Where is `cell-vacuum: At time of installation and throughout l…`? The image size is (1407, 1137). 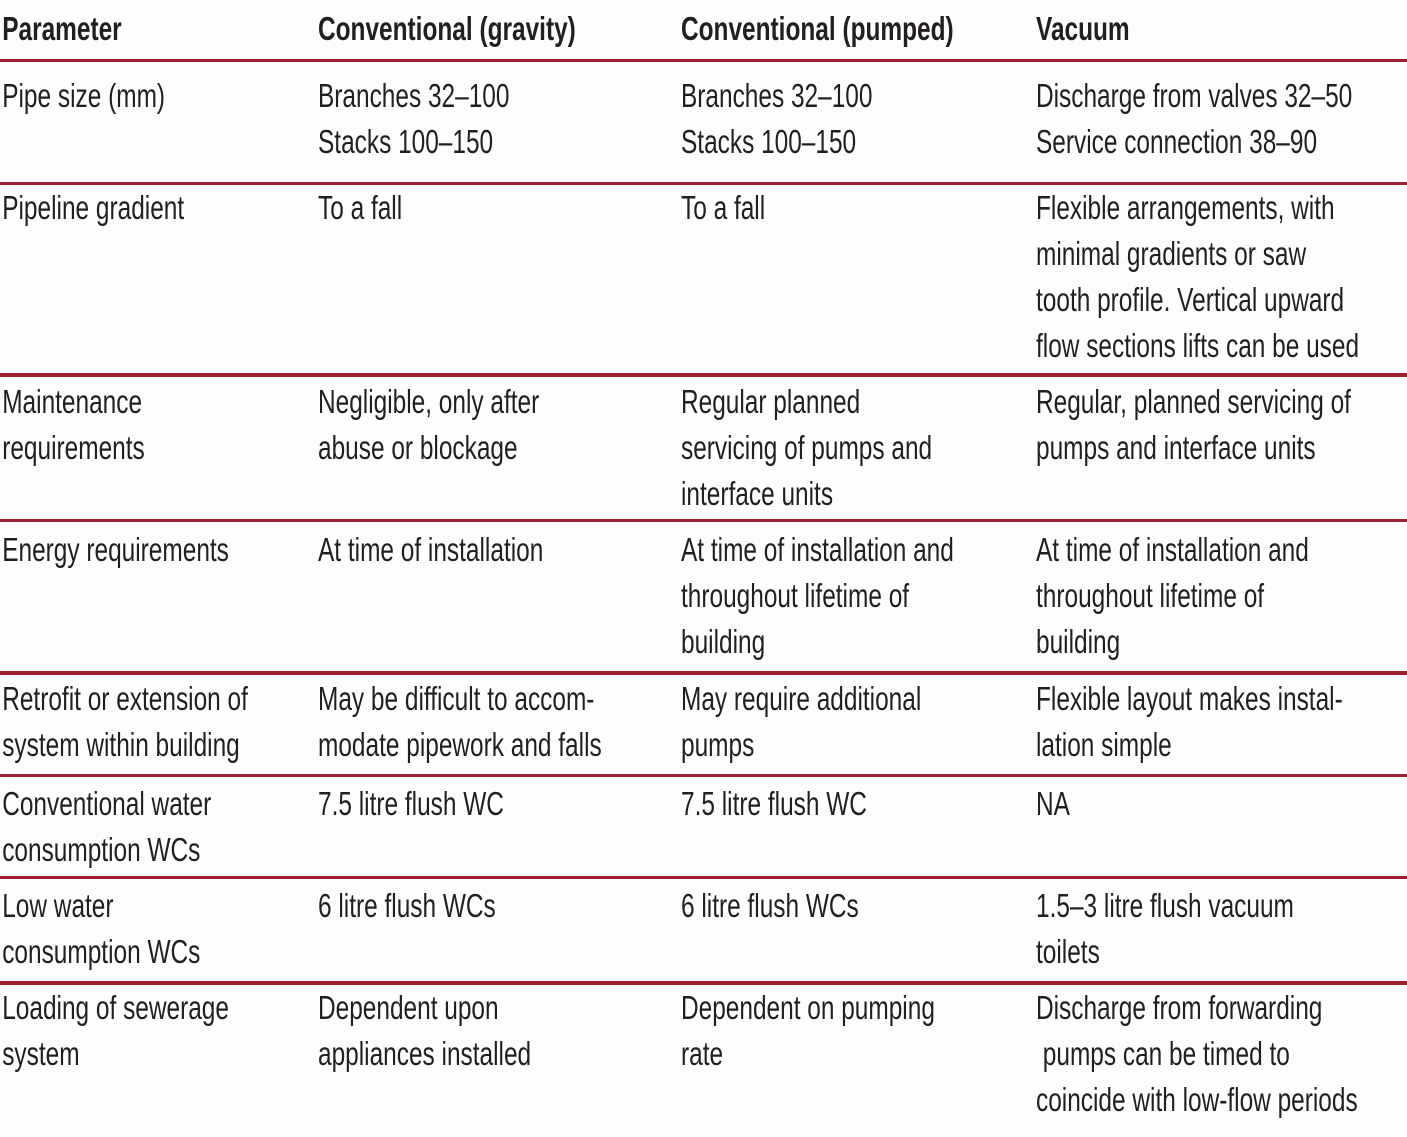 cell-vacuum: At time of installation and throughout l… is located at coordinates (1172, 595).